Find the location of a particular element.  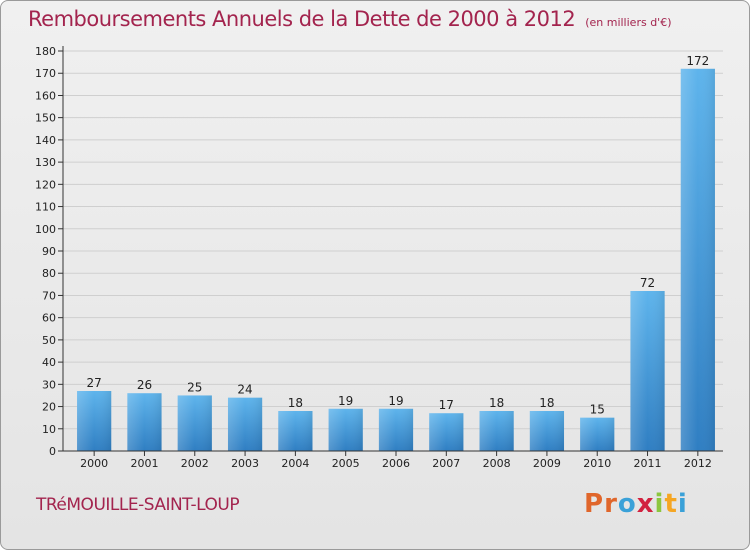

y-tick-label: 100 is located at coordinates (45, 229).